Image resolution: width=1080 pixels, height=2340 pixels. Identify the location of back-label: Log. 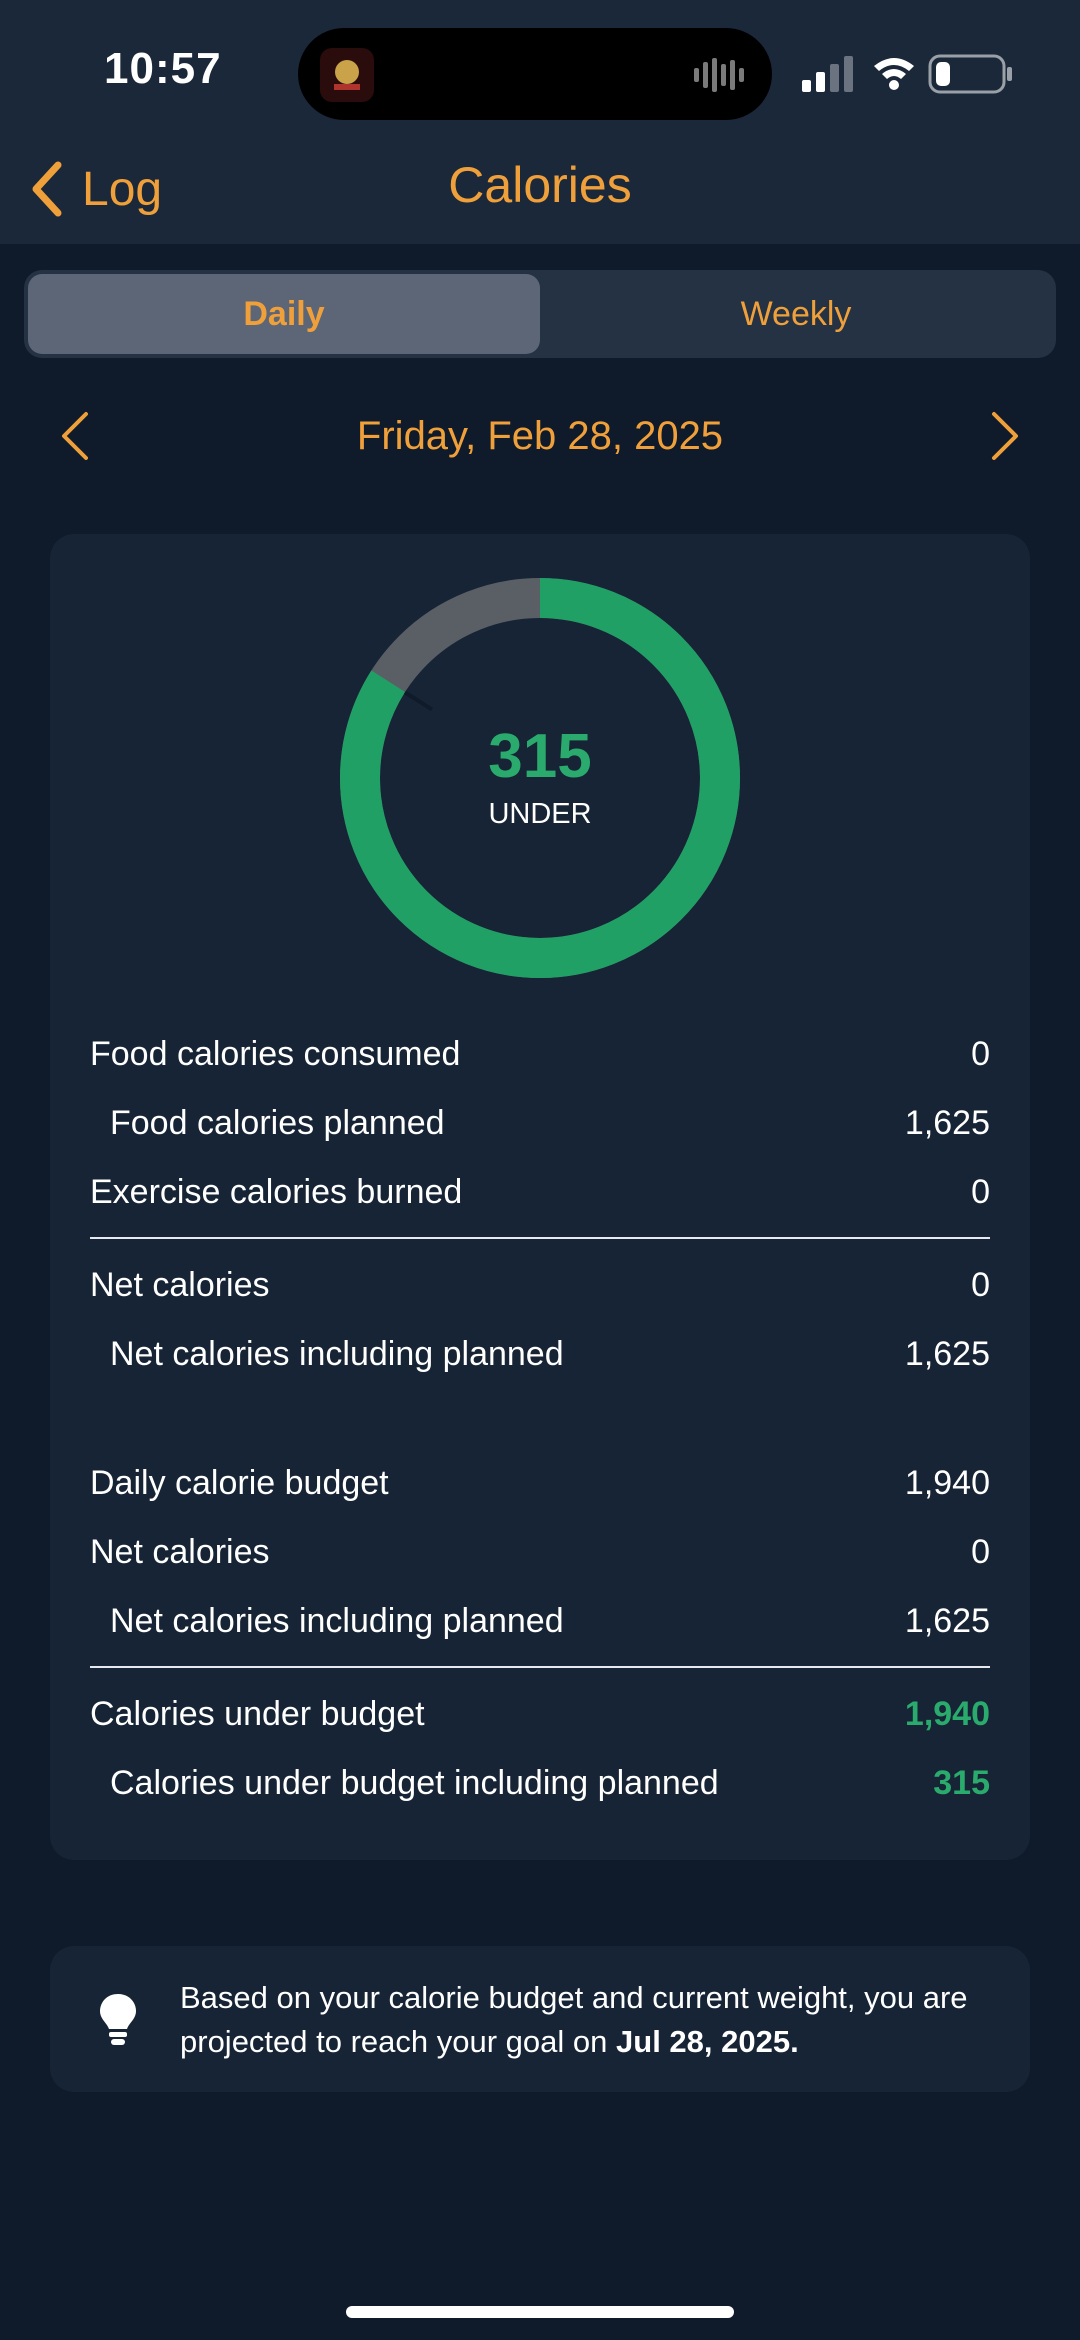
(122, 189).